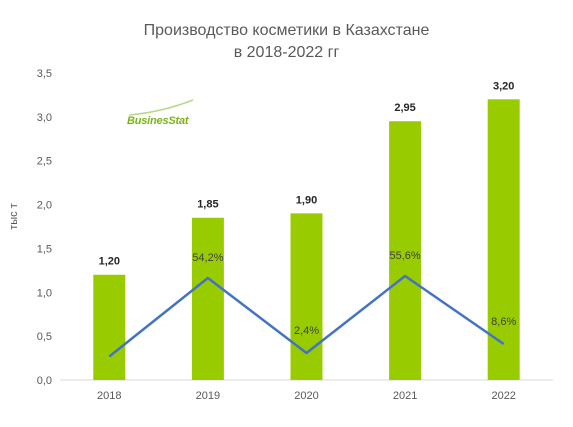  I want to click on bar-data-label: 1,20, so click(109, 262).